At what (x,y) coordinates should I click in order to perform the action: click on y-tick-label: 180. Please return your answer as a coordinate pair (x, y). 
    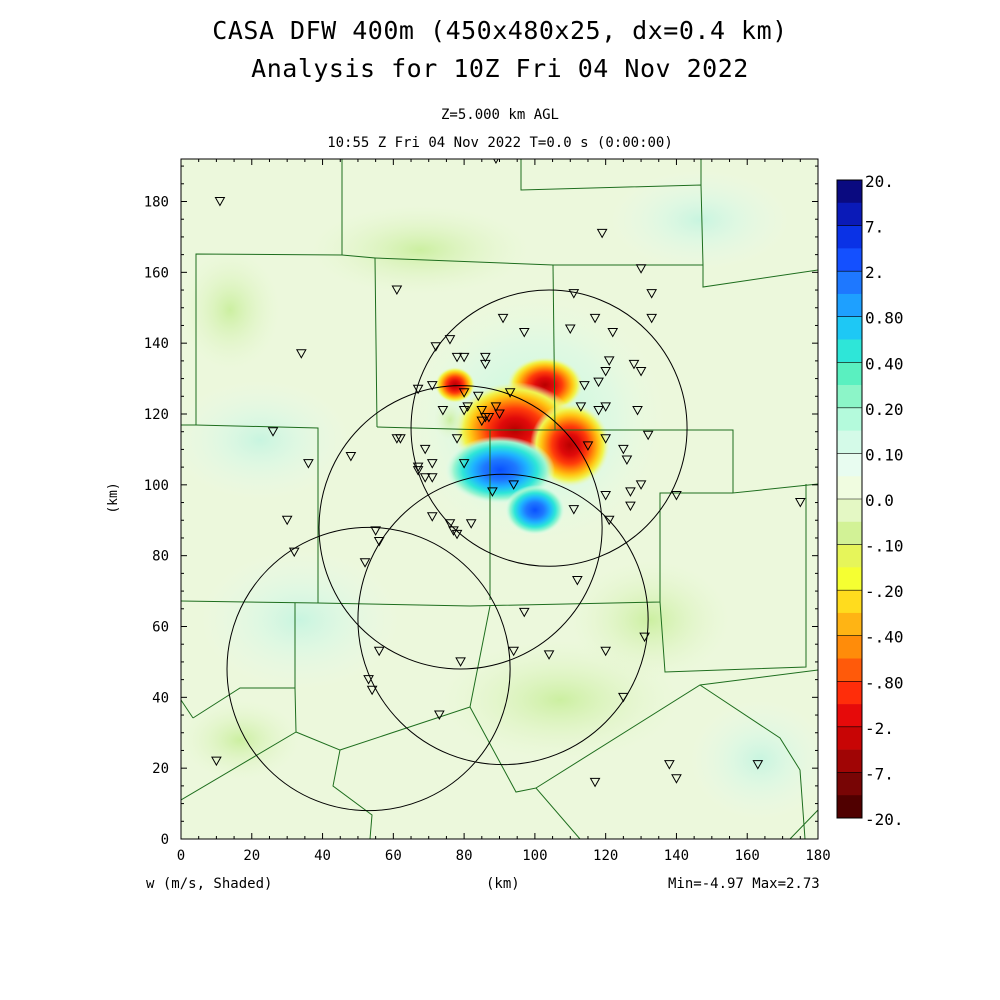
    Looking at the image, I should click on (156, 203).